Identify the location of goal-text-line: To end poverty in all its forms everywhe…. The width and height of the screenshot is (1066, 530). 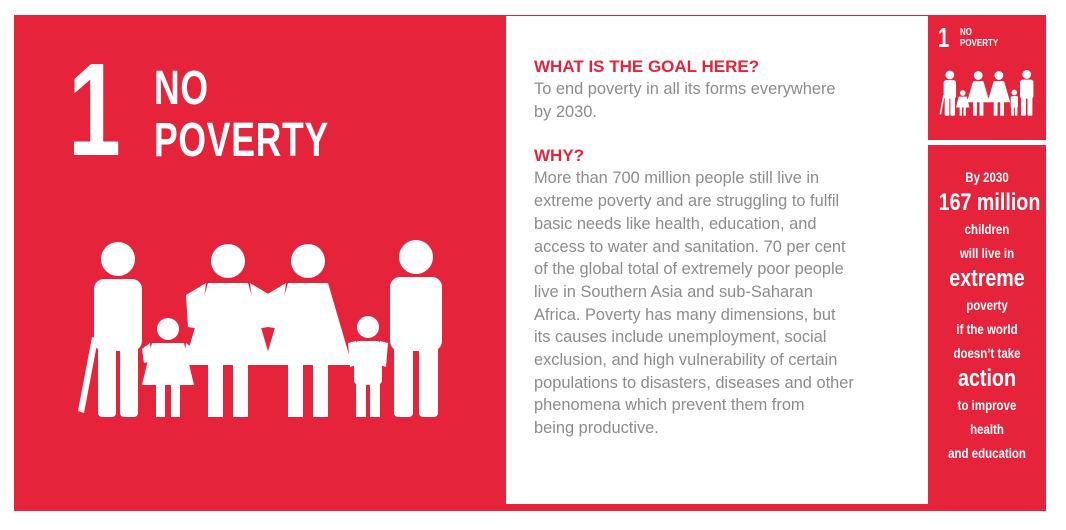
(685, 89).